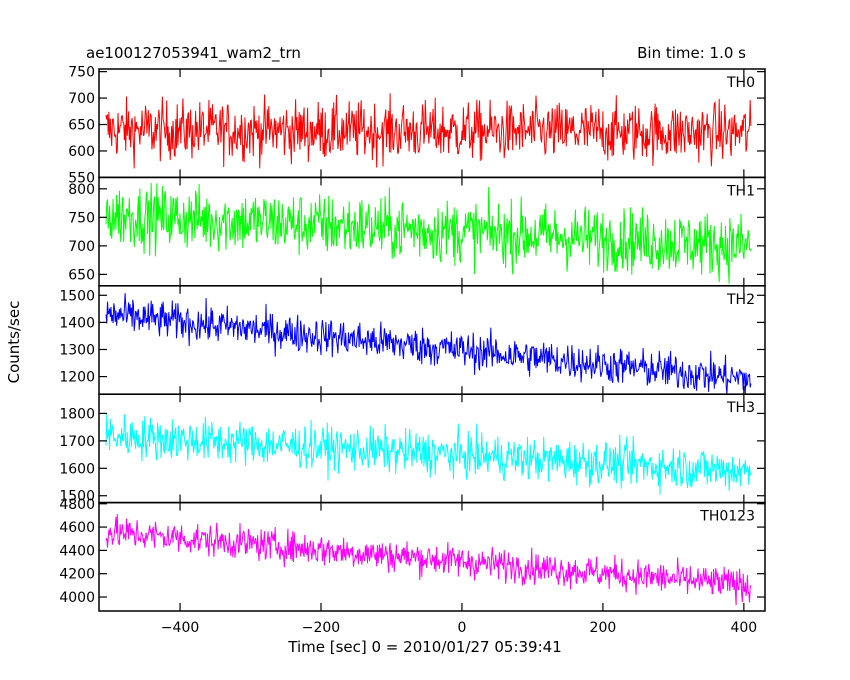 The width and height of the screenshot is (850, 680). Describe the element at coordinates (77, 323) in the screenshot. I see `y-tick-label: 1400` at that location.